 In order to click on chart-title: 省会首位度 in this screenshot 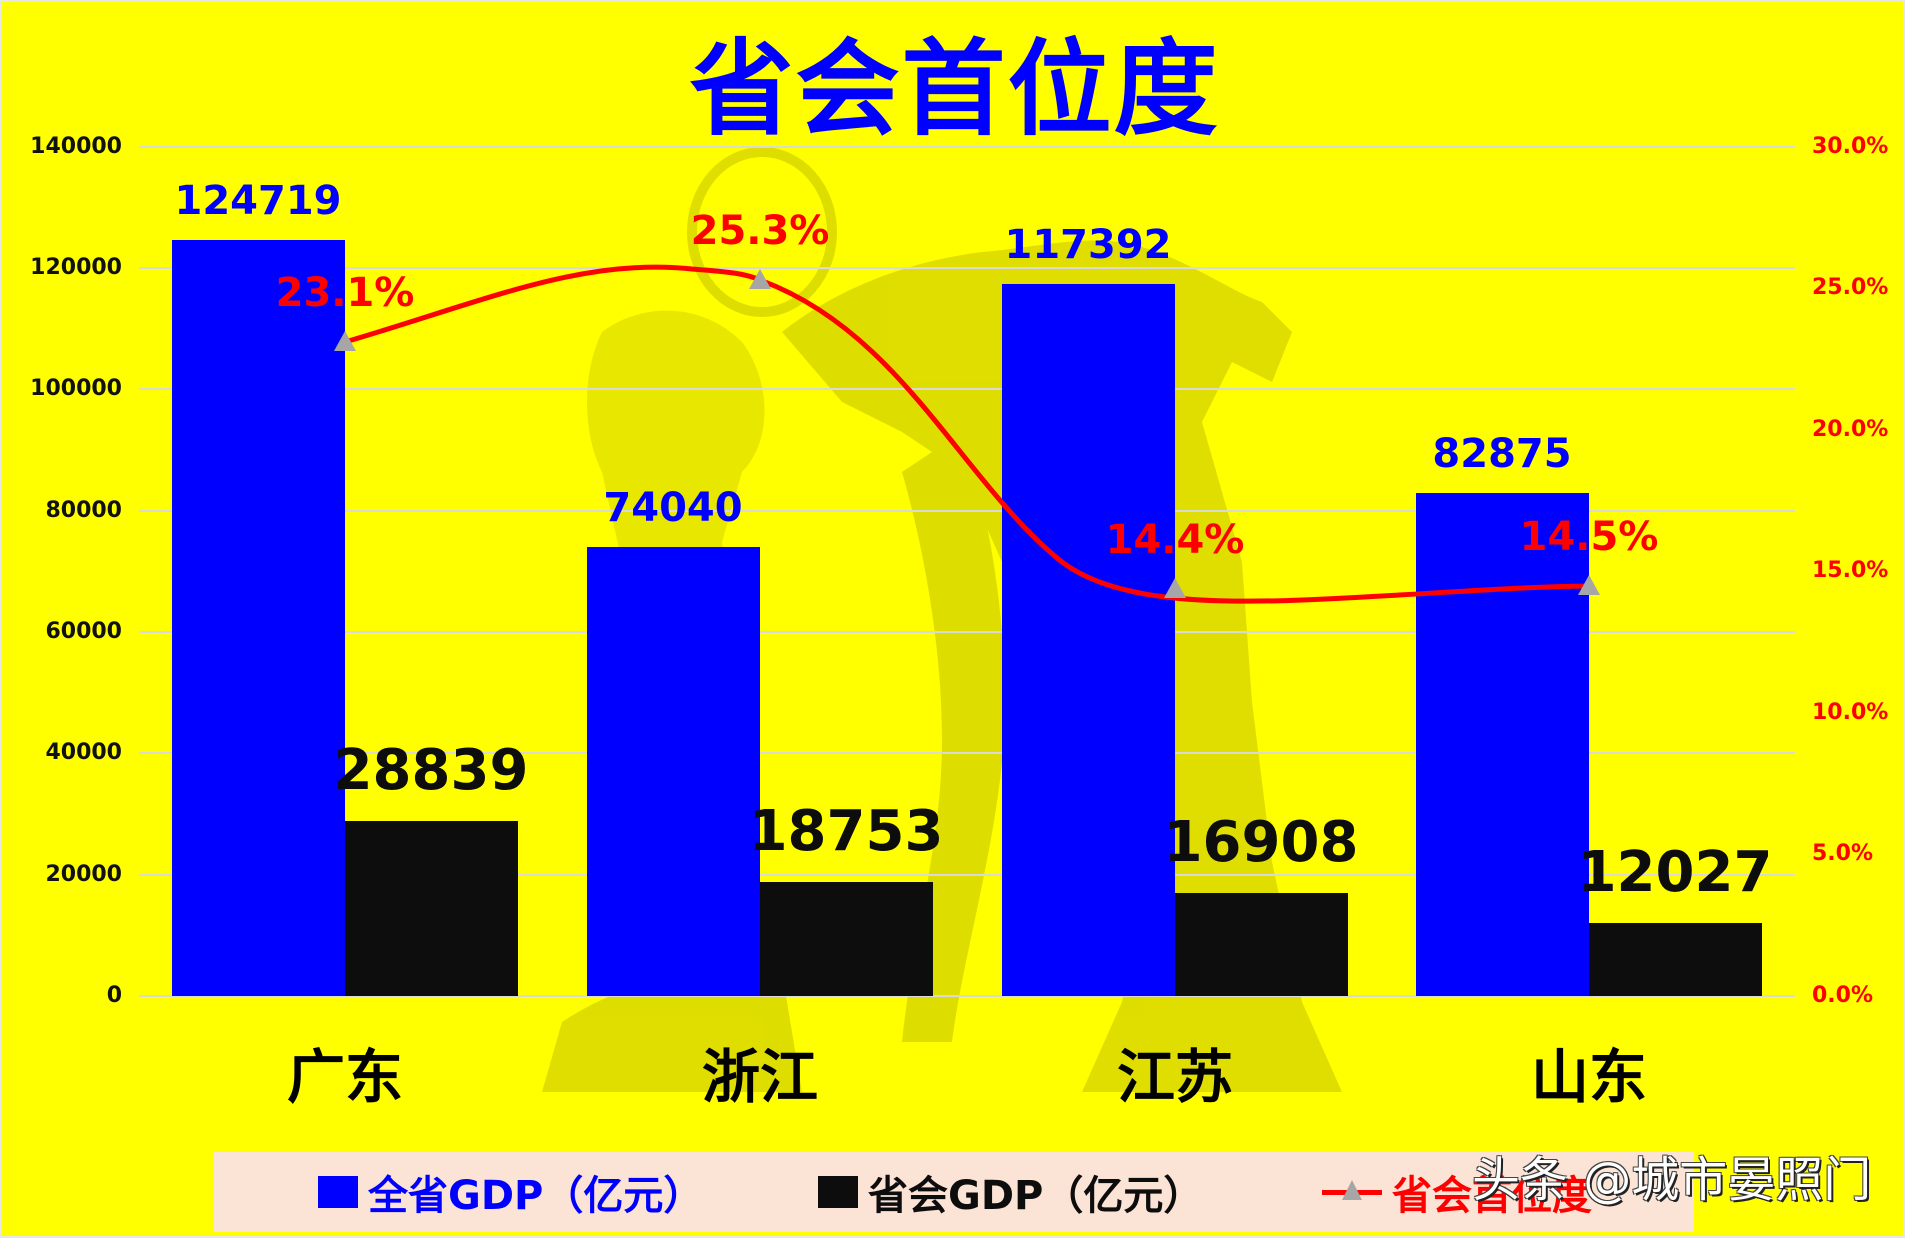, I will do `click(954, 89)`.